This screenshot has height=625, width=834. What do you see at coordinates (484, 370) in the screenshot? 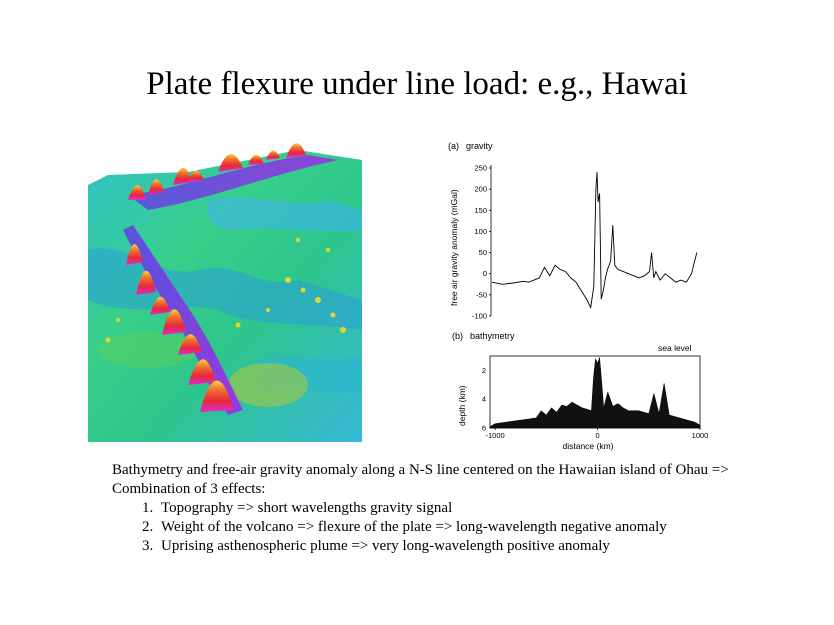
I see `bathymetry-y-tick-label: 2` at bounding box center [484, 370].